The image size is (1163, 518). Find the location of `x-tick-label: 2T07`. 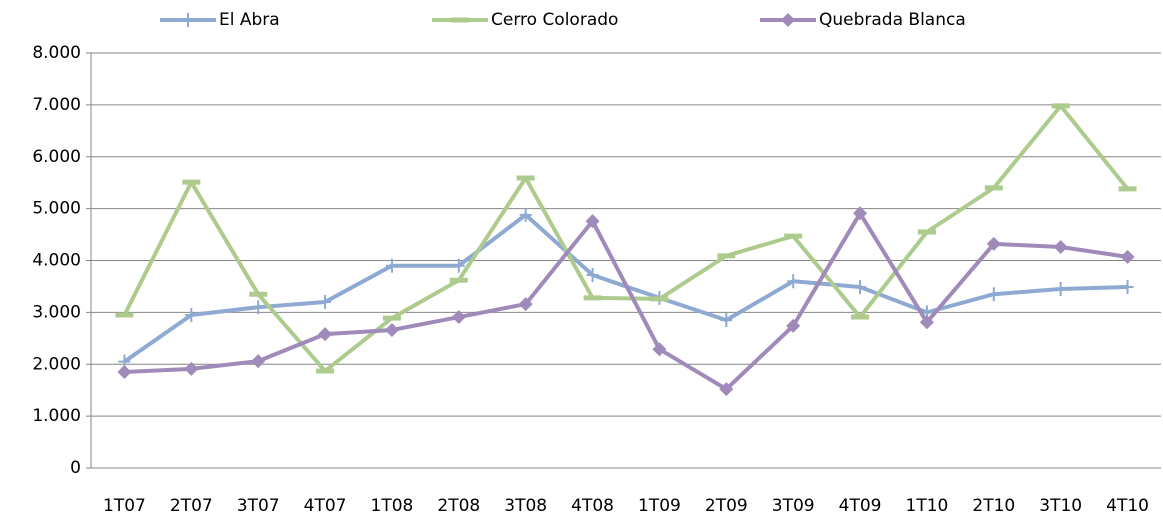

x-tick-label: 2T07 is located at coordinates (191, 506).